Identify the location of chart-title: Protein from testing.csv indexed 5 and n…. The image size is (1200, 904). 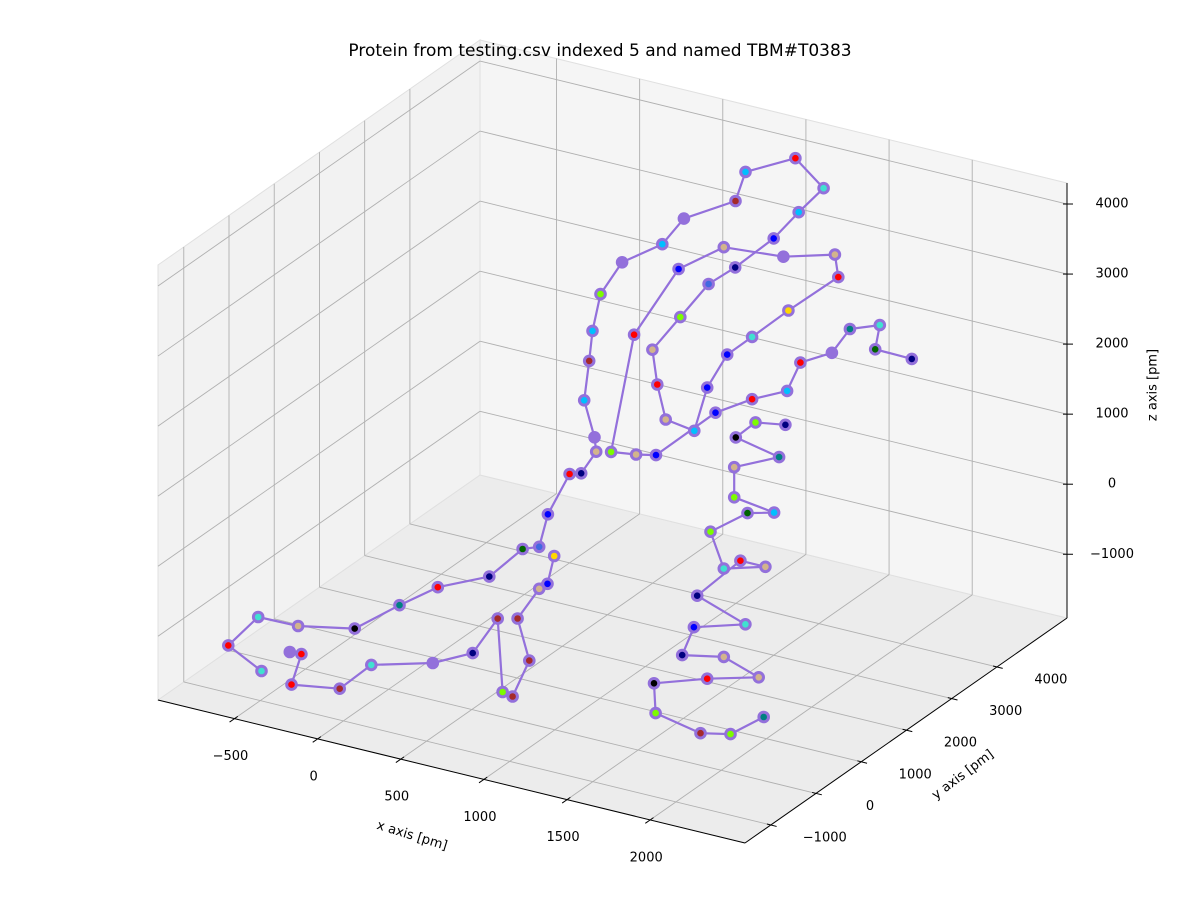
(599, 51).